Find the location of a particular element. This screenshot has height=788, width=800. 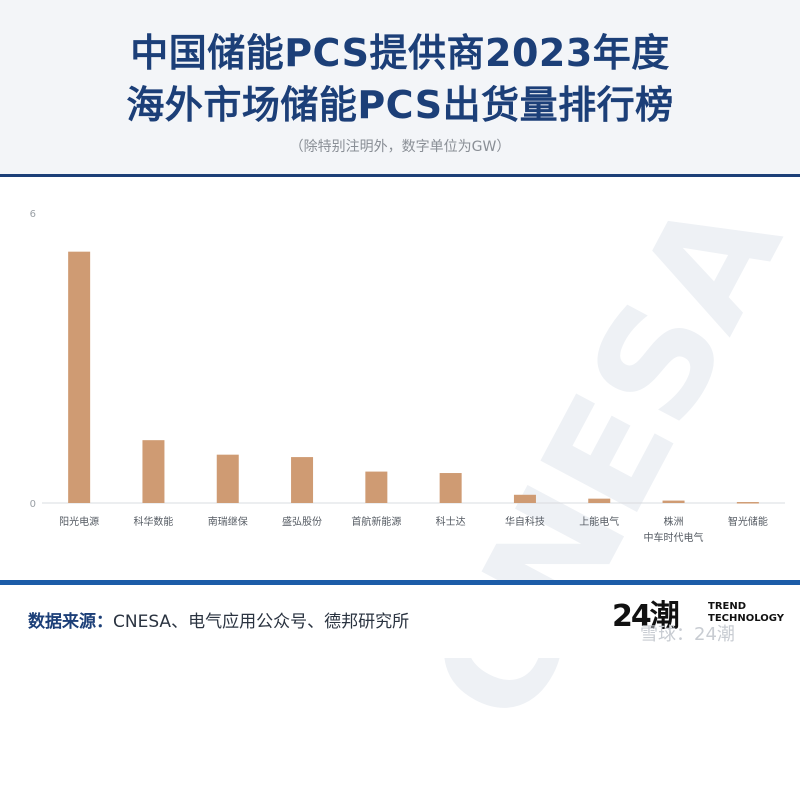

x-tick-label: 首航新能源 is located at coordinates (376, 521).